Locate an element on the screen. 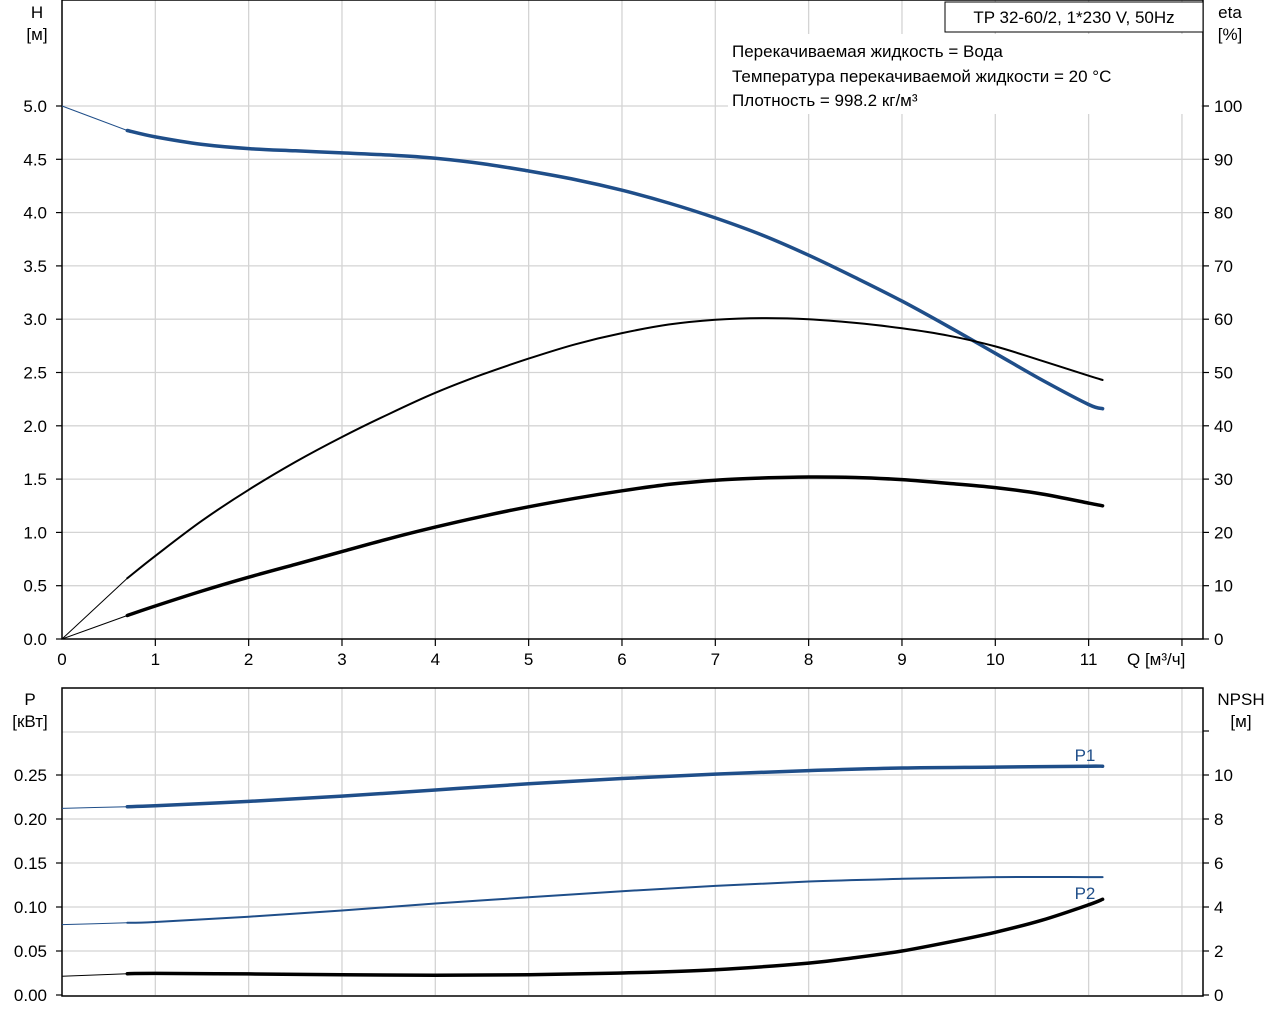 The image size is (1280, 1024). h-tick-label: 2.5 is located at coordinates (35, 373).